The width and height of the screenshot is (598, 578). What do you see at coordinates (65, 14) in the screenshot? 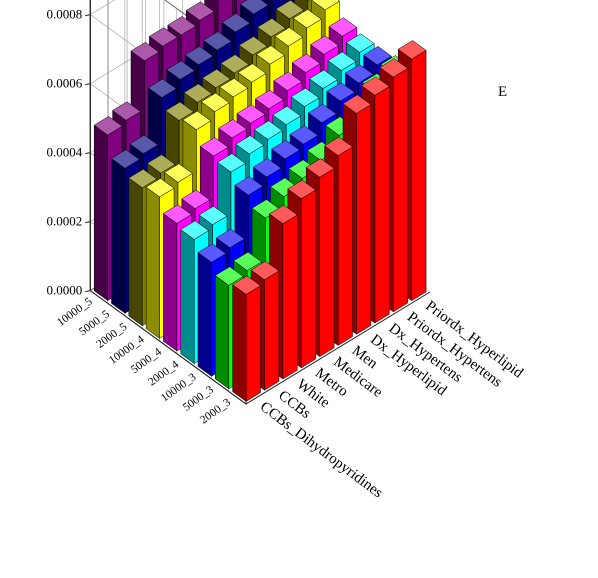
I see `z-tick-label: 0.0008` at bounding box center [65, 14].